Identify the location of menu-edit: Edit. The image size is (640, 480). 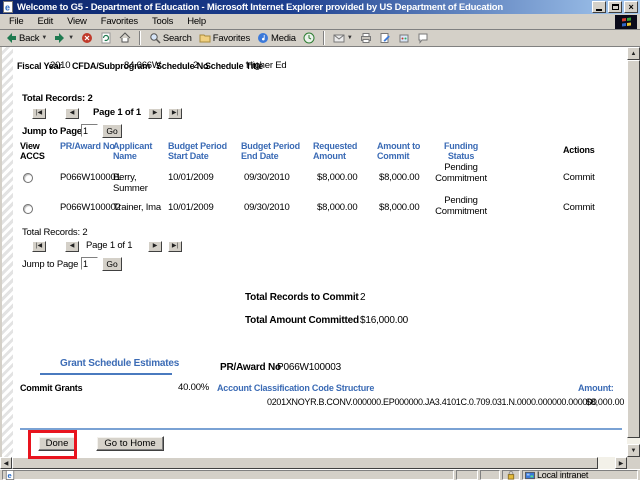
(45, 21).